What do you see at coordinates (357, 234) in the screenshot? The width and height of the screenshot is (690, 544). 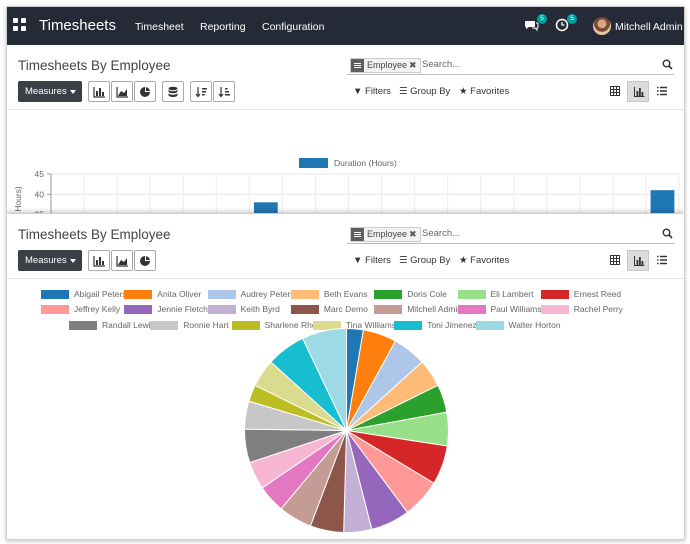 I see `group-by-icon` at bounding box center [357, 234].